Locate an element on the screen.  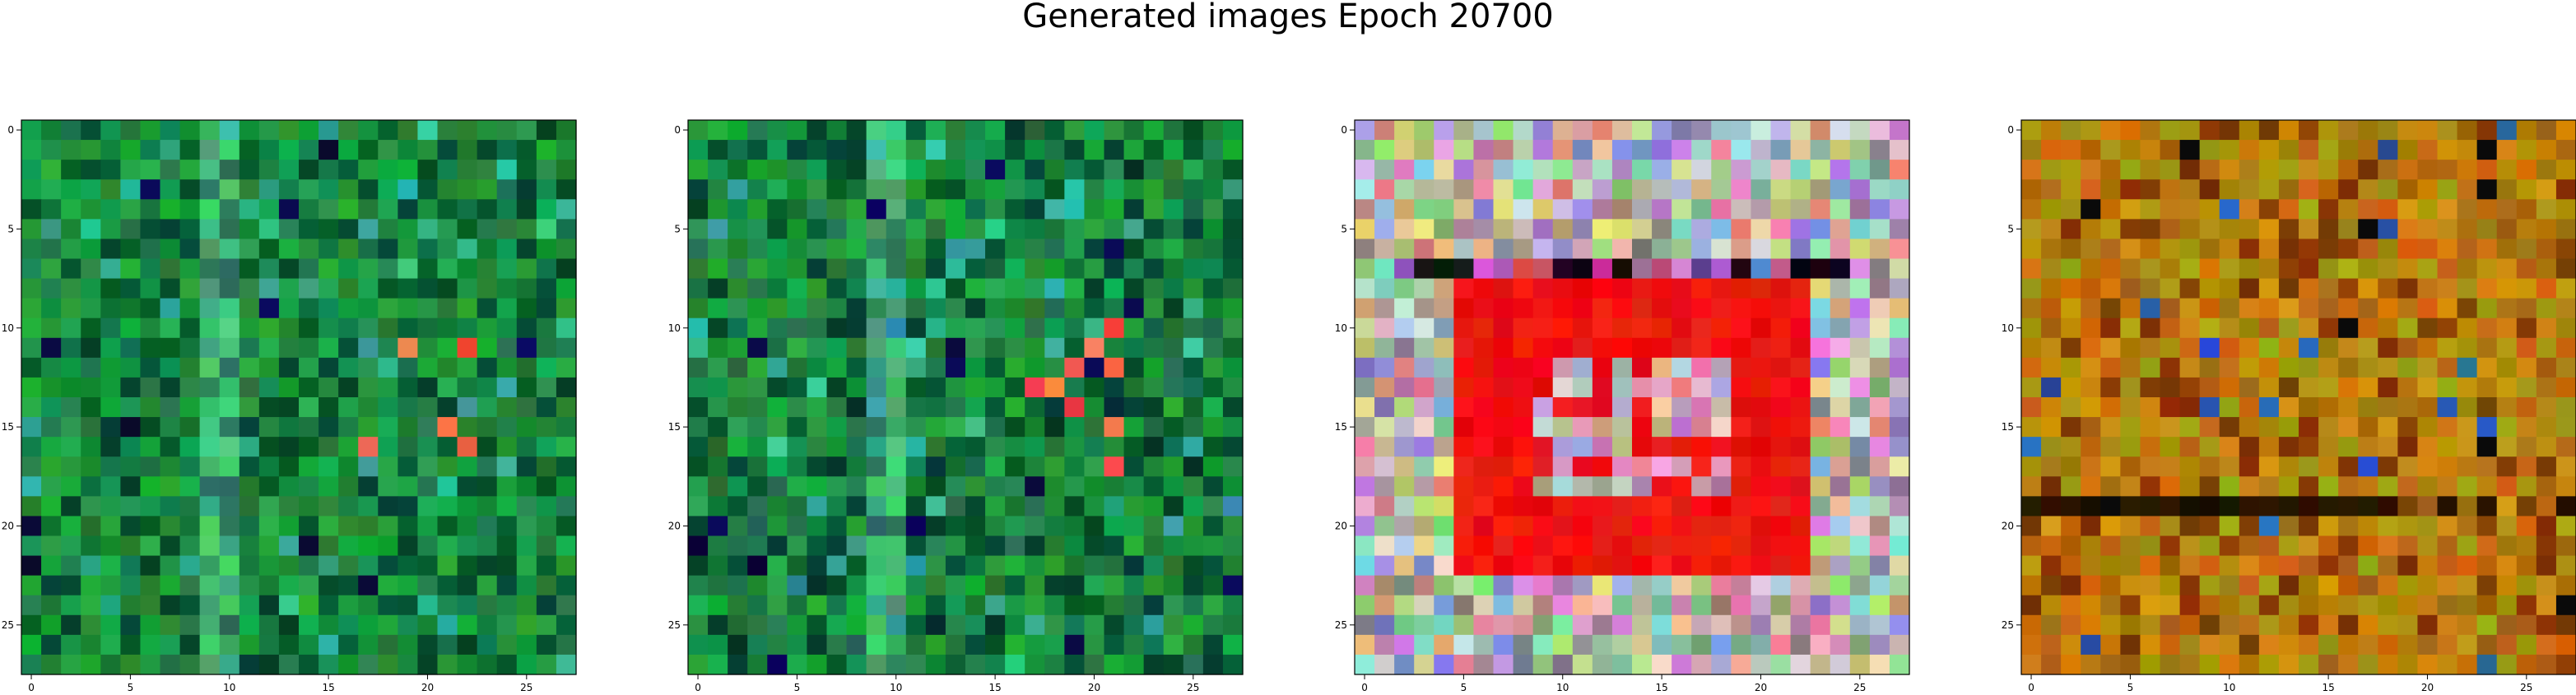
y-tick-label: 0 is located at coordinates (1344, 130).